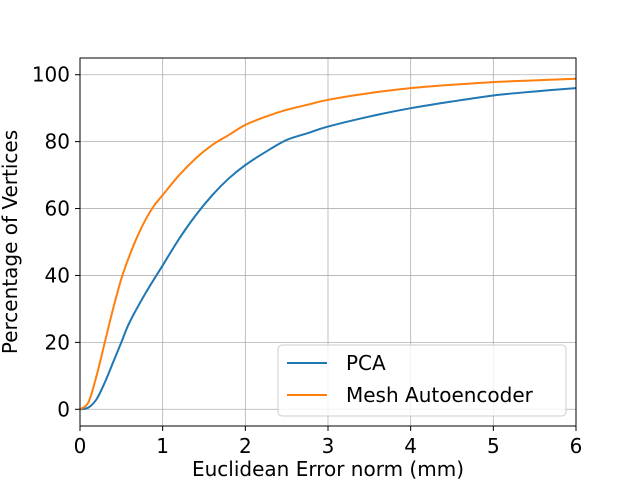 The image size is (640, 484). Describe the element at coordinates (51, 75) in the screenshot. I see `y-tick-label: 100` at that location.